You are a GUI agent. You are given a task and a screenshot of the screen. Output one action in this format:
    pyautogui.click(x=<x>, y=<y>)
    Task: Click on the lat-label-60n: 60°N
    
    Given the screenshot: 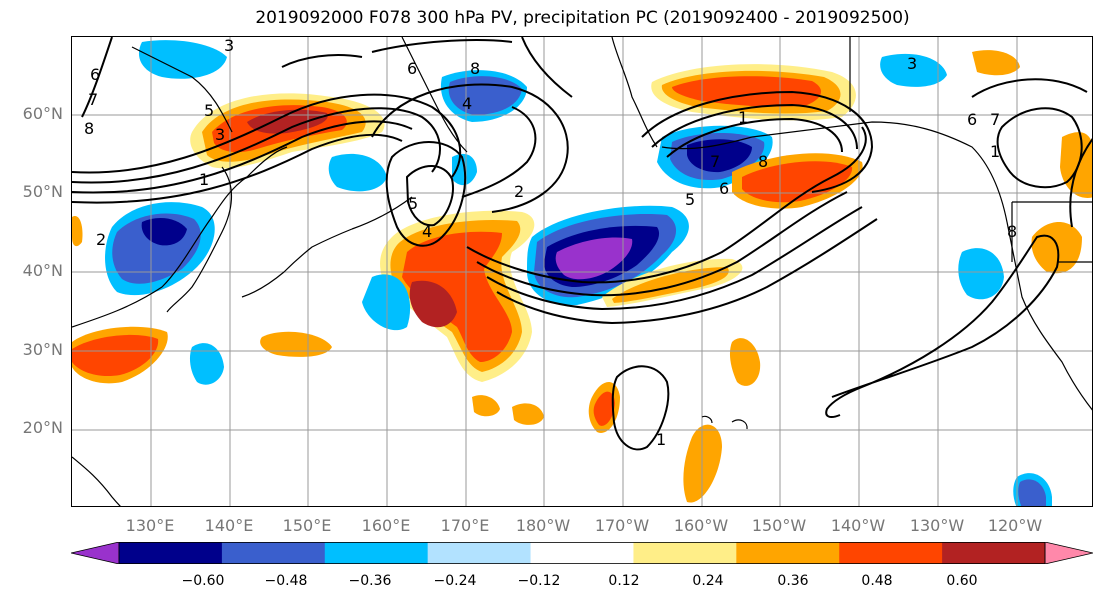 What is the action you would take?
    pyautogui.click(x=42, y=113)
    